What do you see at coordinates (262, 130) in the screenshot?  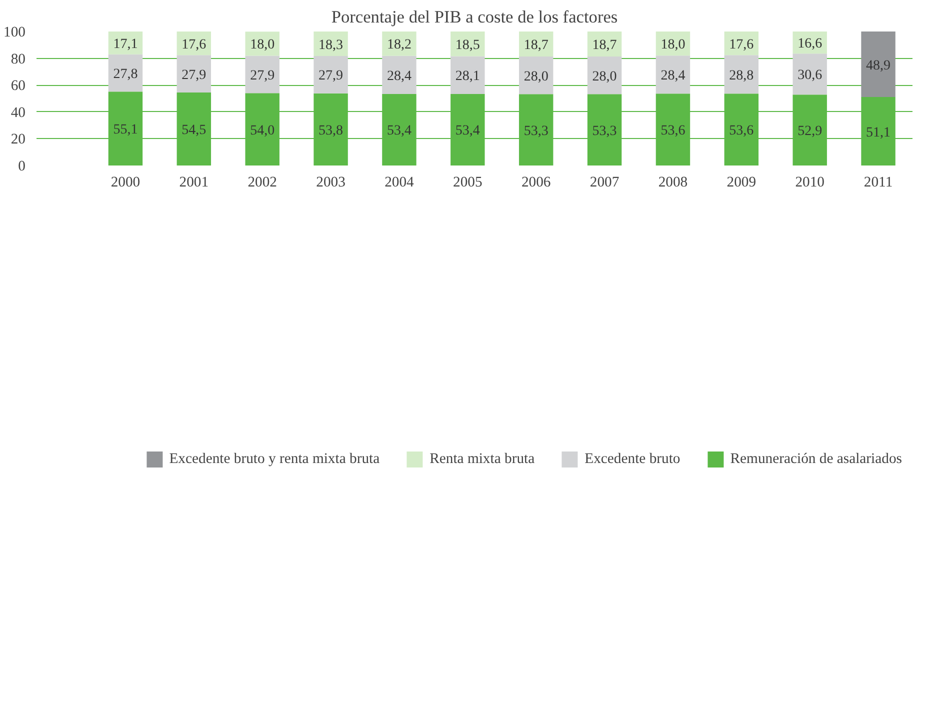 I see `data-label: 54,0` at bounding box center [262, 130].